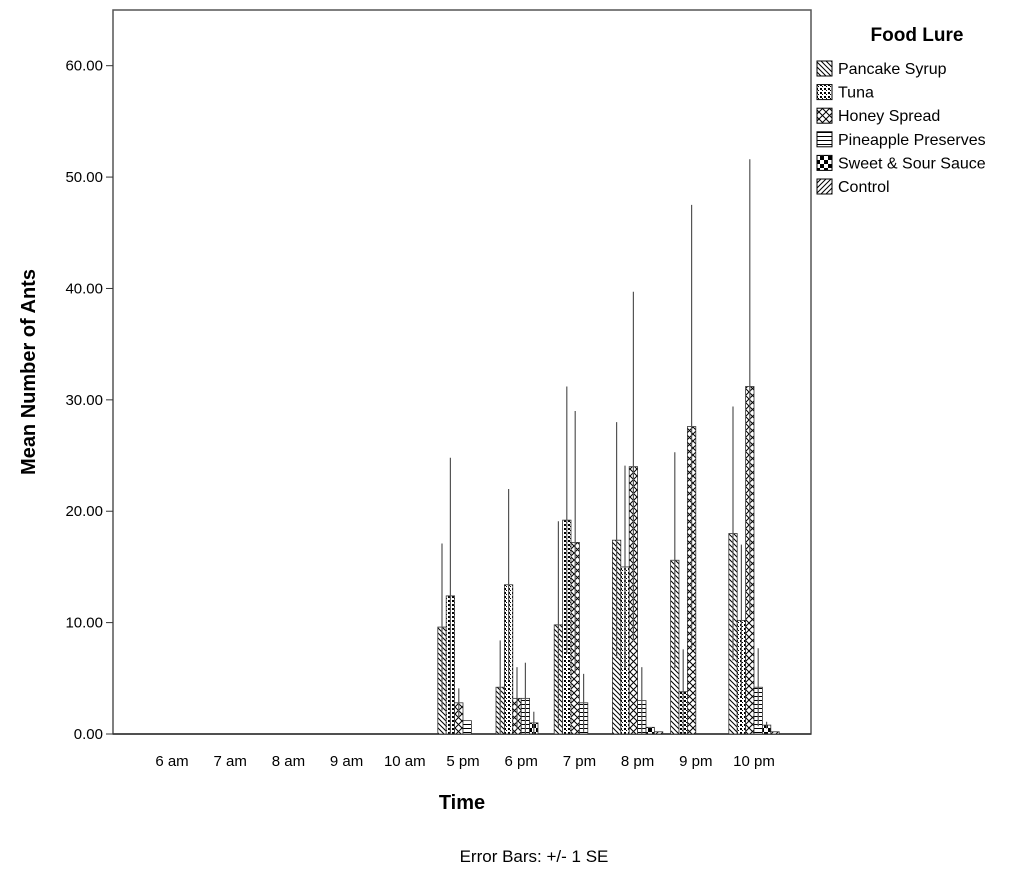  Describe the element at coordinates (892, 69) in the screenshot. I see `legend-entry-label: Pancake Syrup` at that location.